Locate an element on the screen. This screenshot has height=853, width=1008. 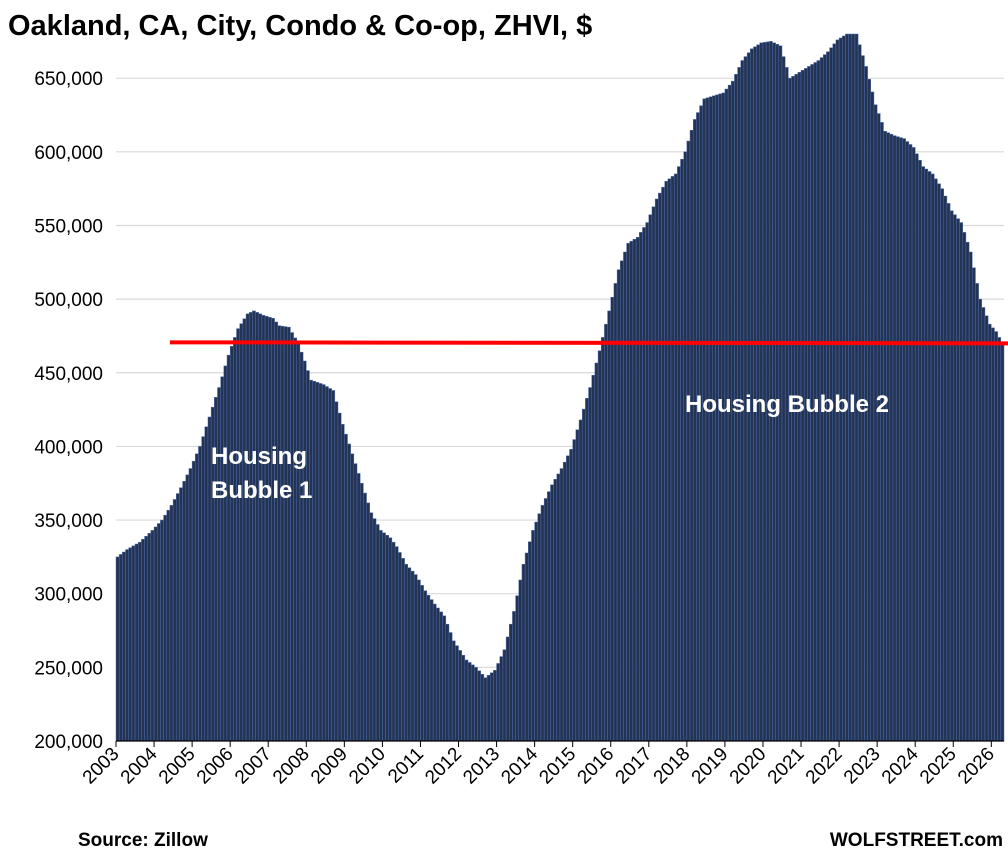
y-tick-label: 300,000 is located at coordinates (68, 595).